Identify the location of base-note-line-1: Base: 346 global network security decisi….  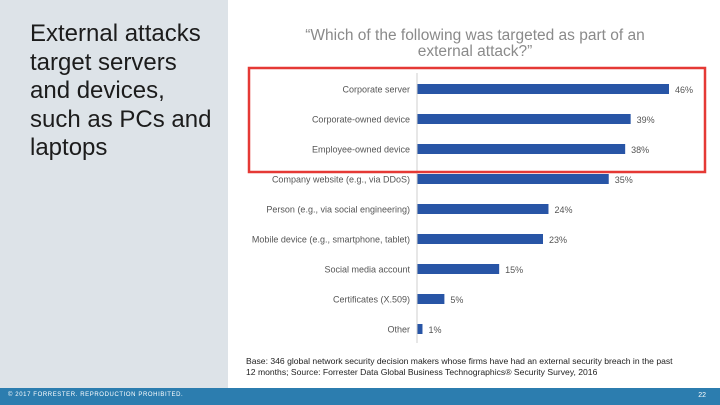
(459, 361).